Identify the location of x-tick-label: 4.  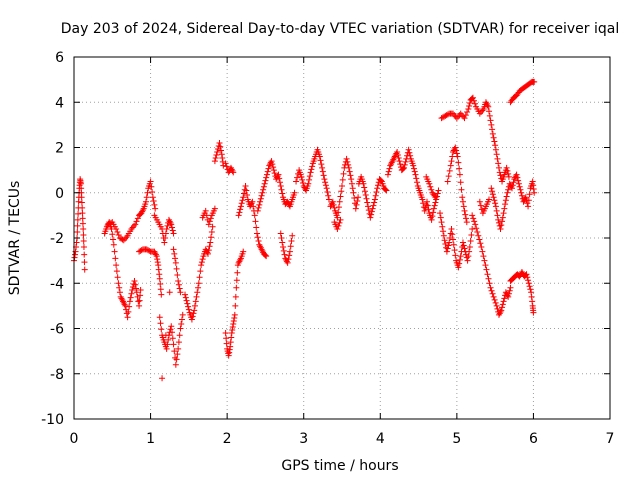
(380, 439).